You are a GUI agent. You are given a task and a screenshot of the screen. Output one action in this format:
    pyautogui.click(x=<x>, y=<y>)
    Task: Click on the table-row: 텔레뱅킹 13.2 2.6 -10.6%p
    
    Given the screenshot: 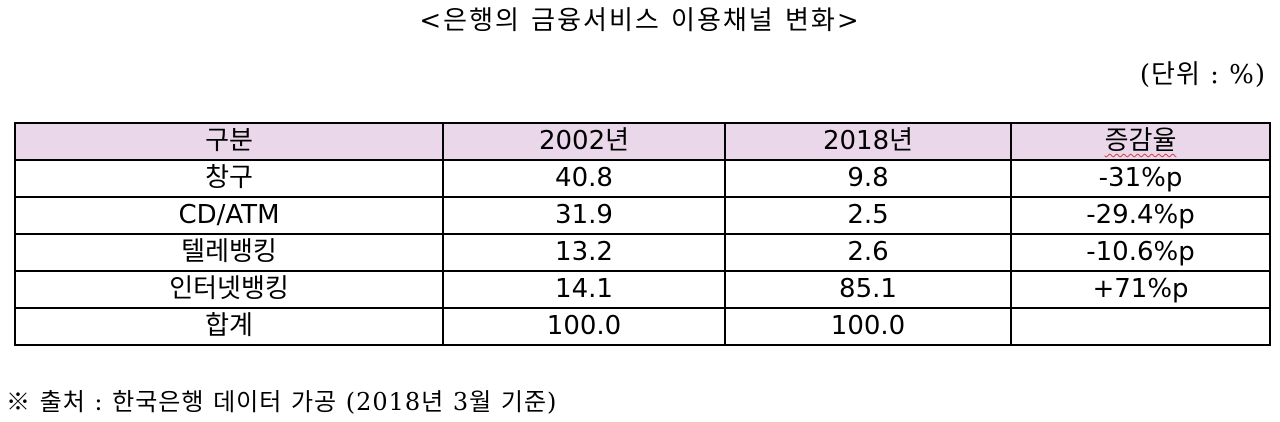 What is the action you would take?
    pyautogui.click(x=642, y=252)
    